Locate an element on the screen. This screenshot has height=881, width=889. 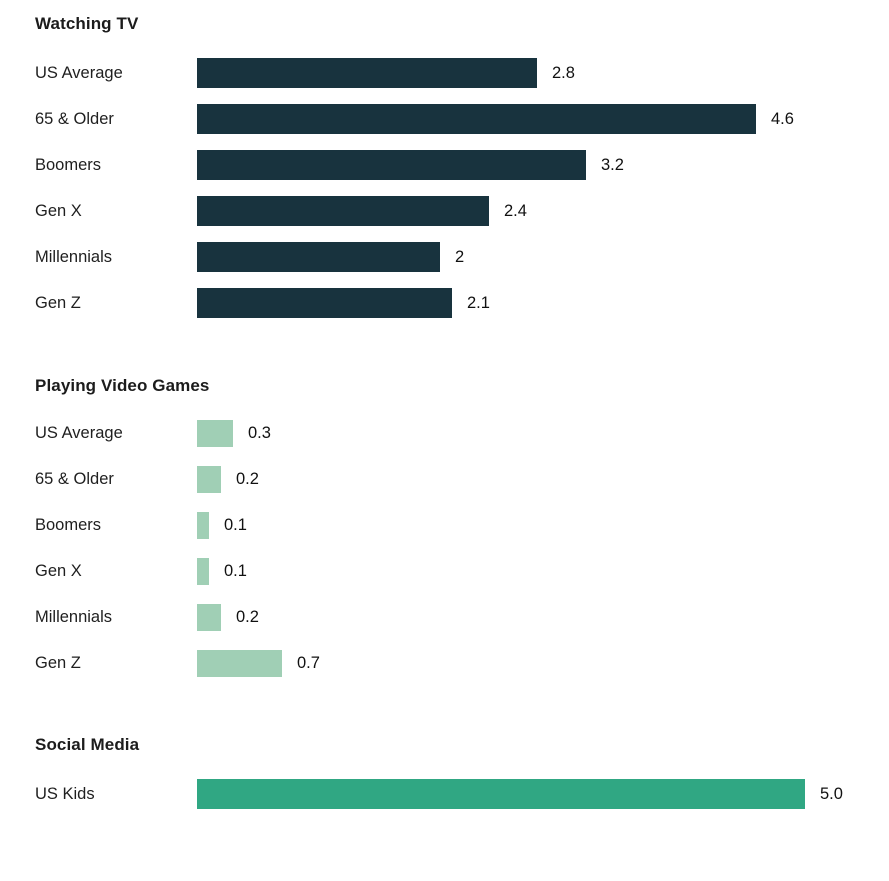
bar-area: 0.7 is located at coordinates (528, 663).